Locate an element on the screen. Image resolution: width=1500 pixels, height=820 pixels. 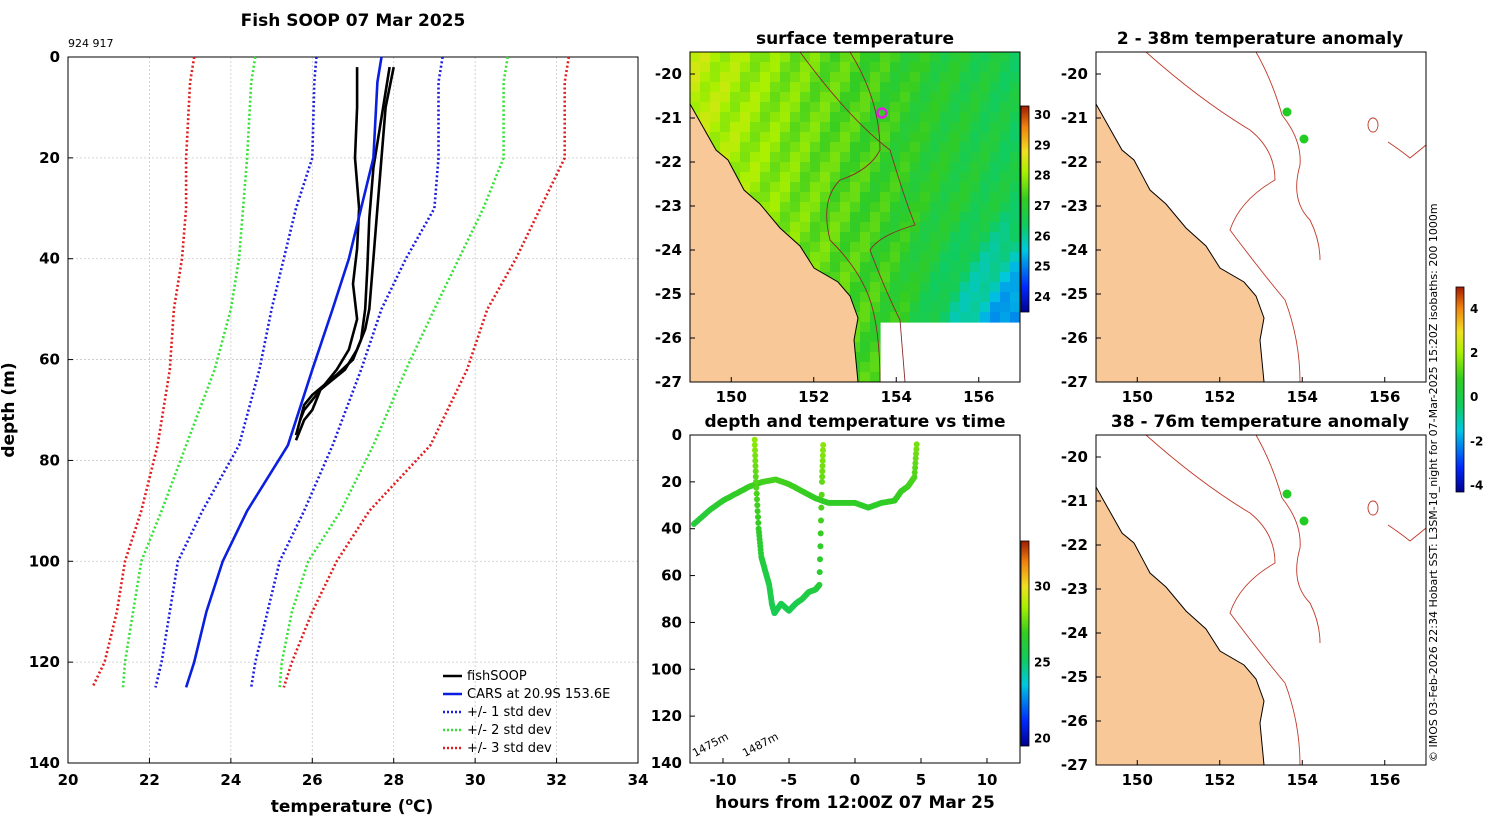
profile-ytick-label: 40 is located at coordinates (49, 259).